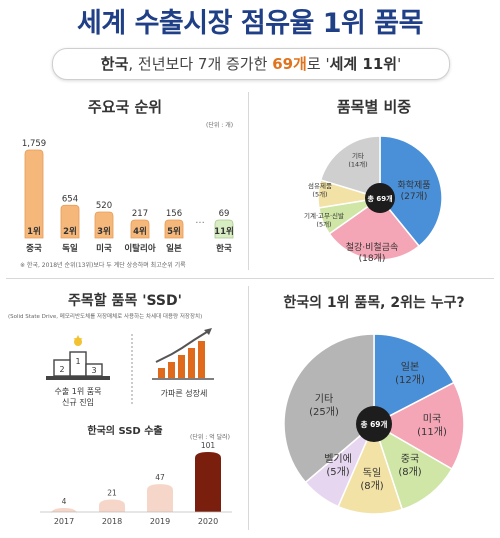 The image size is (500, 538). Describe the element at coordinates (410, 367) in the screenshot. I see `pie2-label-name-0: 일본` at that location.